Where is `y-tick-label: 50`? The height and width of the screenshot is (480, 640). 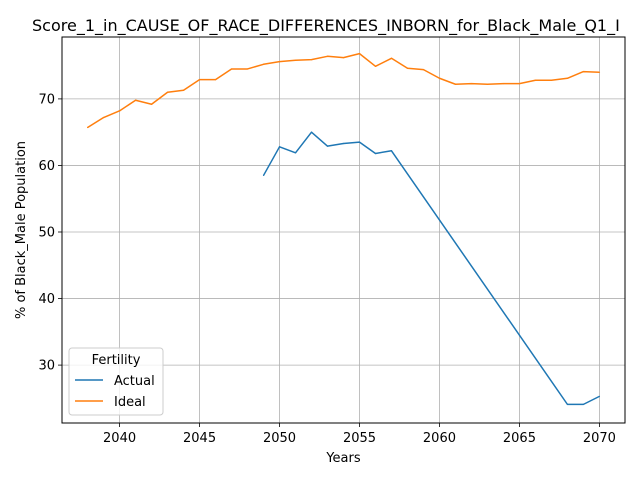
y-tick-label: 50 is located at coordinates (46, 232).